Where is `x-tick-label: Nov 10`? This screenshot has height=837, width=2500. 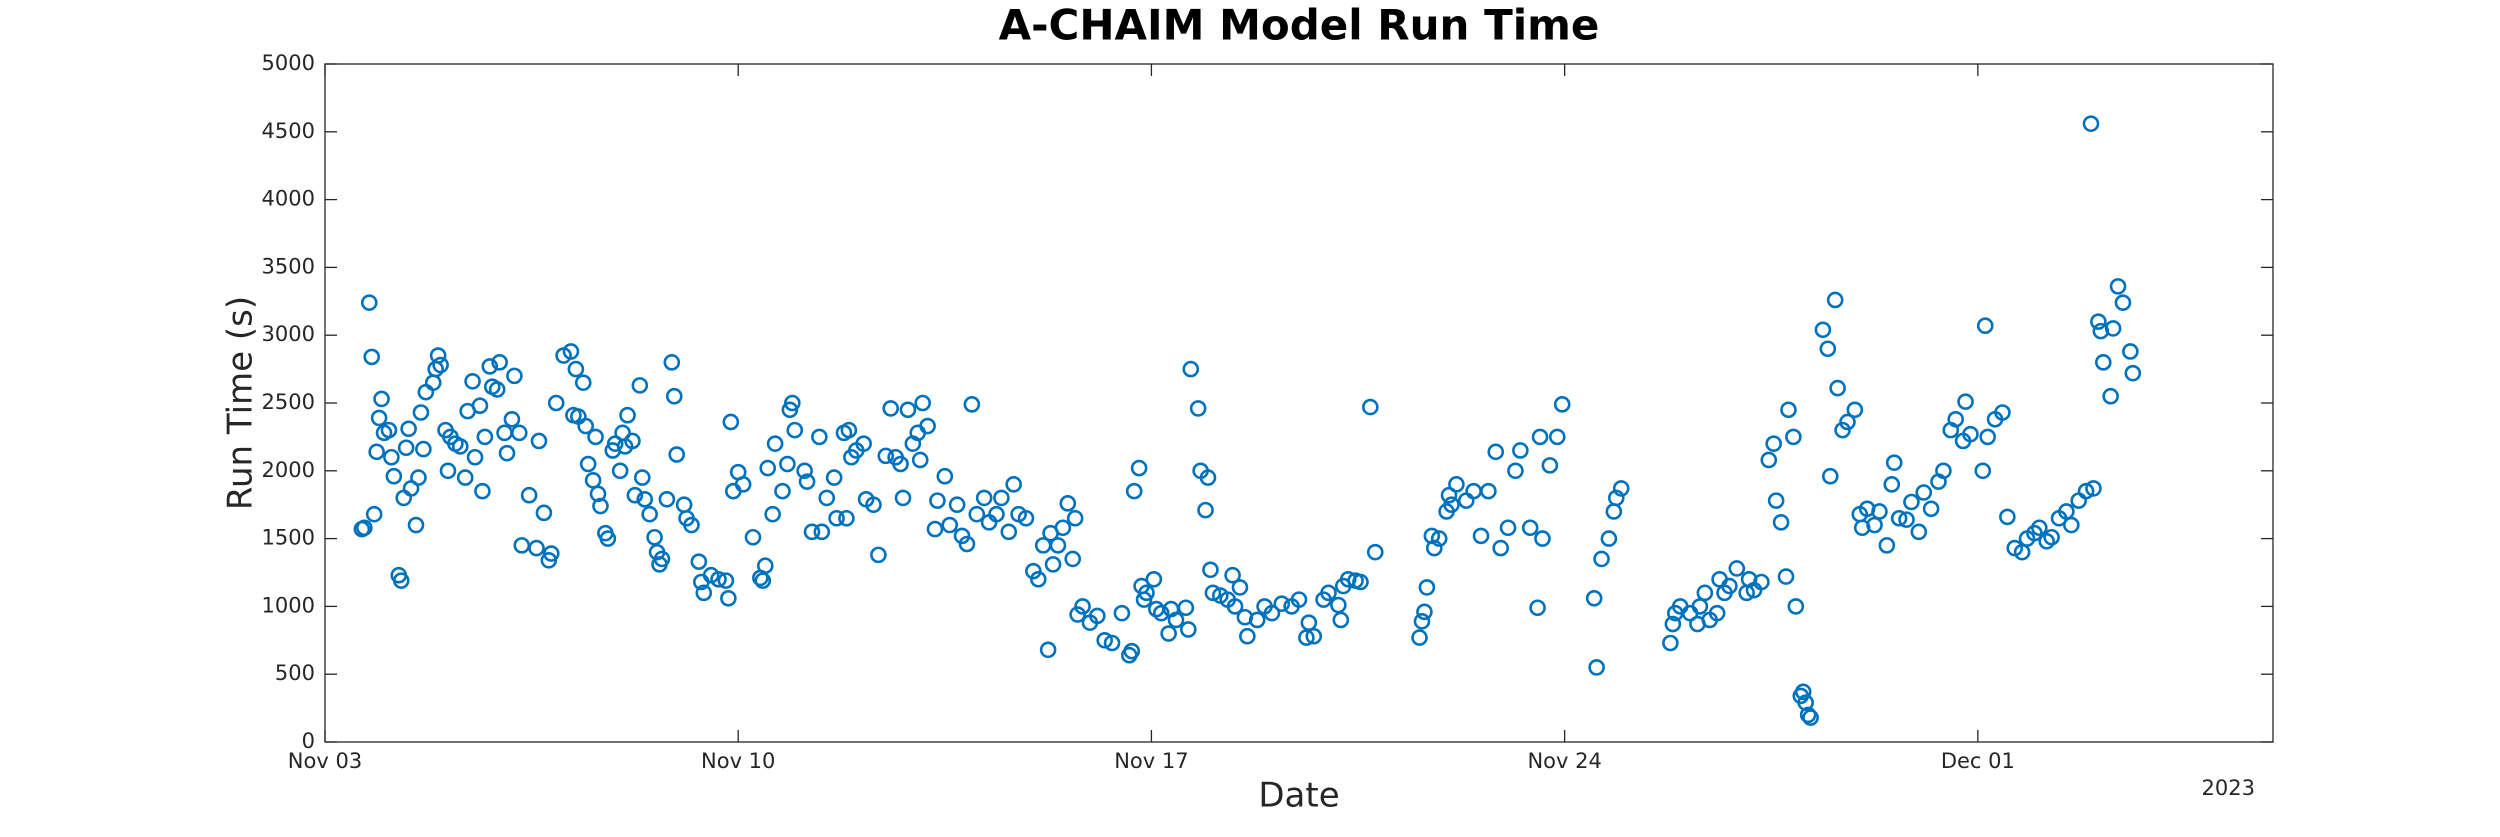
x-tick-label: Nov 10 is located at coordinates (738, 761).